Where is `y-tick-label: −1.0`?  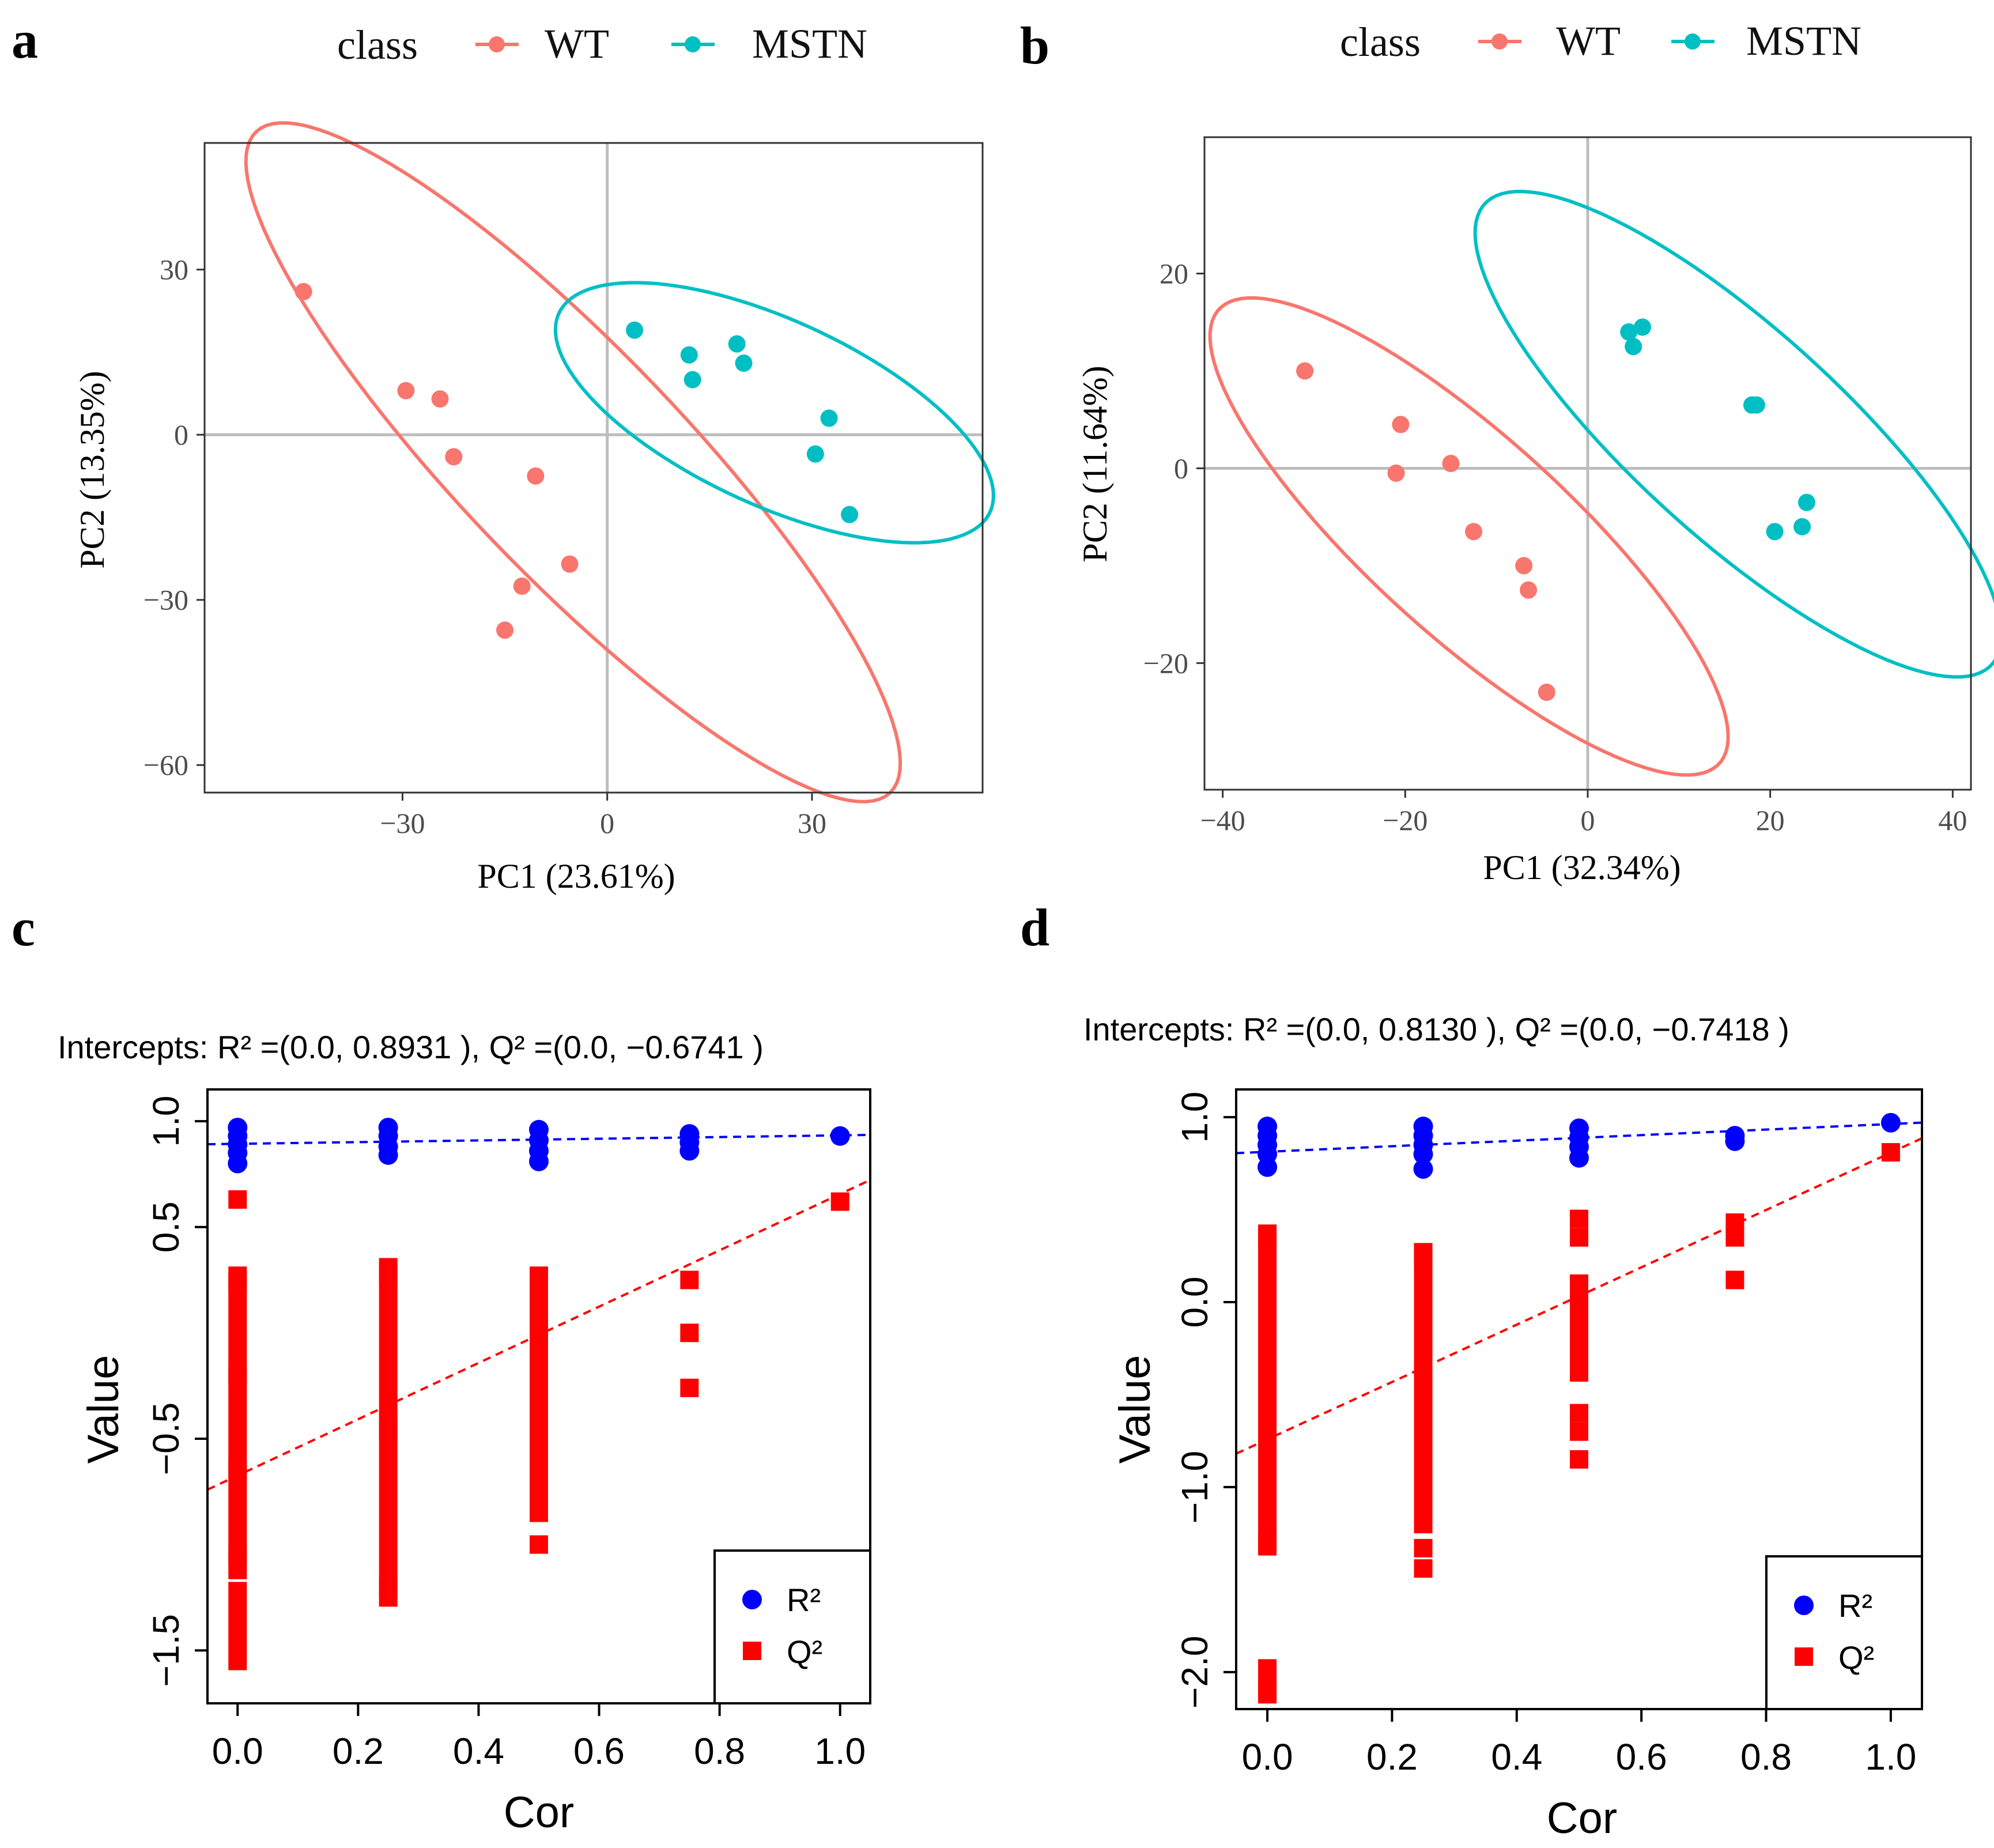 y-tick-label: −1.0 is located at coordinates (1194, 1487).